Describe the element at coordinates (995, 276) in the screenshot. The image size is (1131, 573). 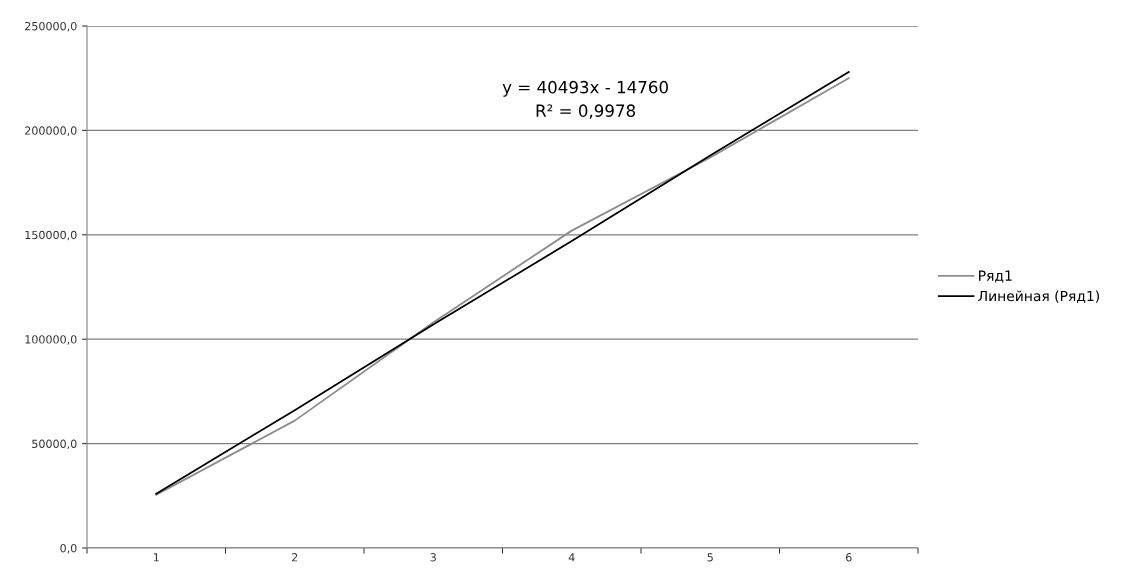
I see `legend-label: Ряд1` at that location.